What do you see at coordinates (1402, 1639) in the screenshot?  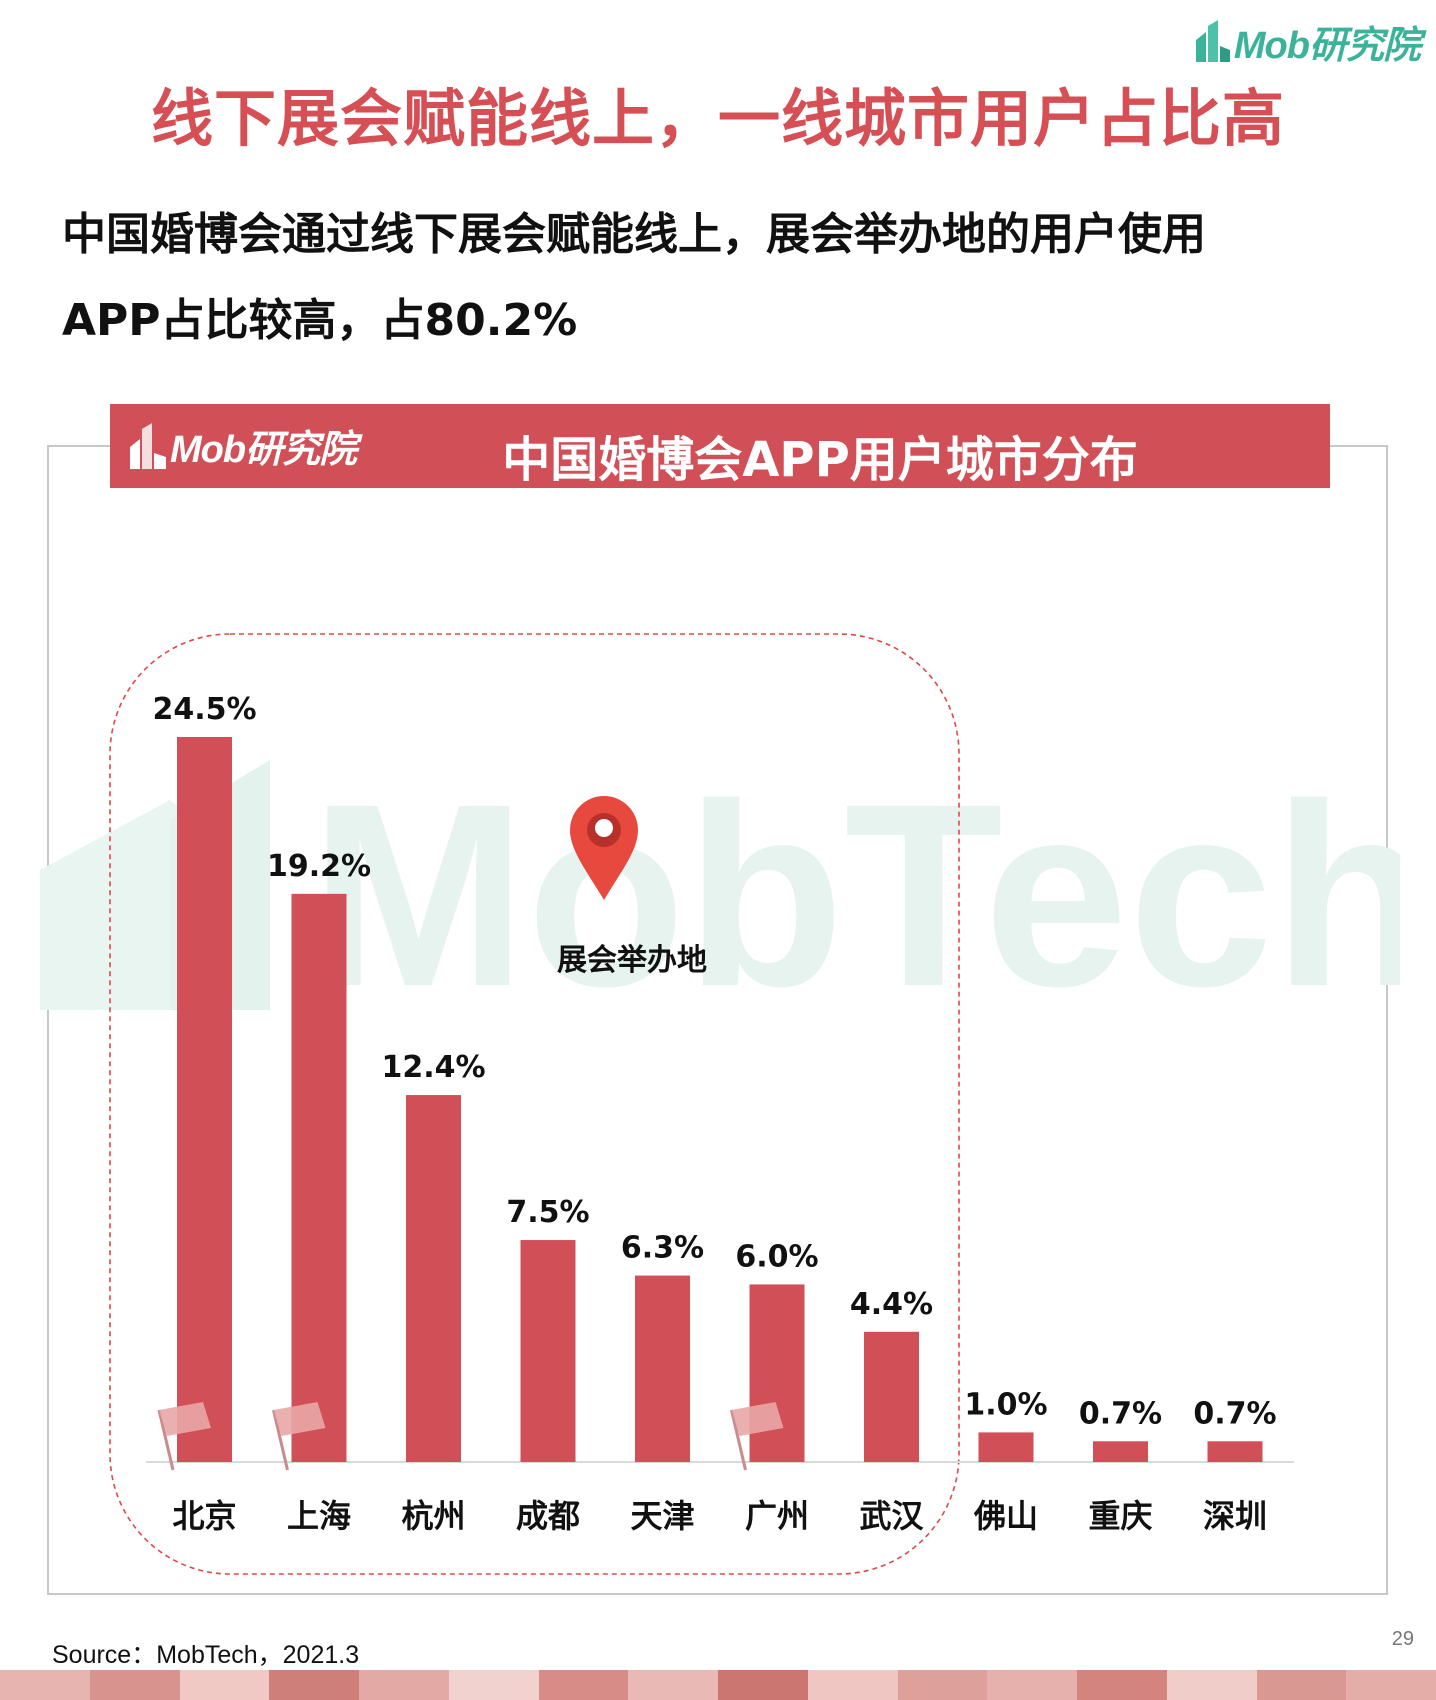 I see `page-number: 29` at bounding box center [1402, 1639].